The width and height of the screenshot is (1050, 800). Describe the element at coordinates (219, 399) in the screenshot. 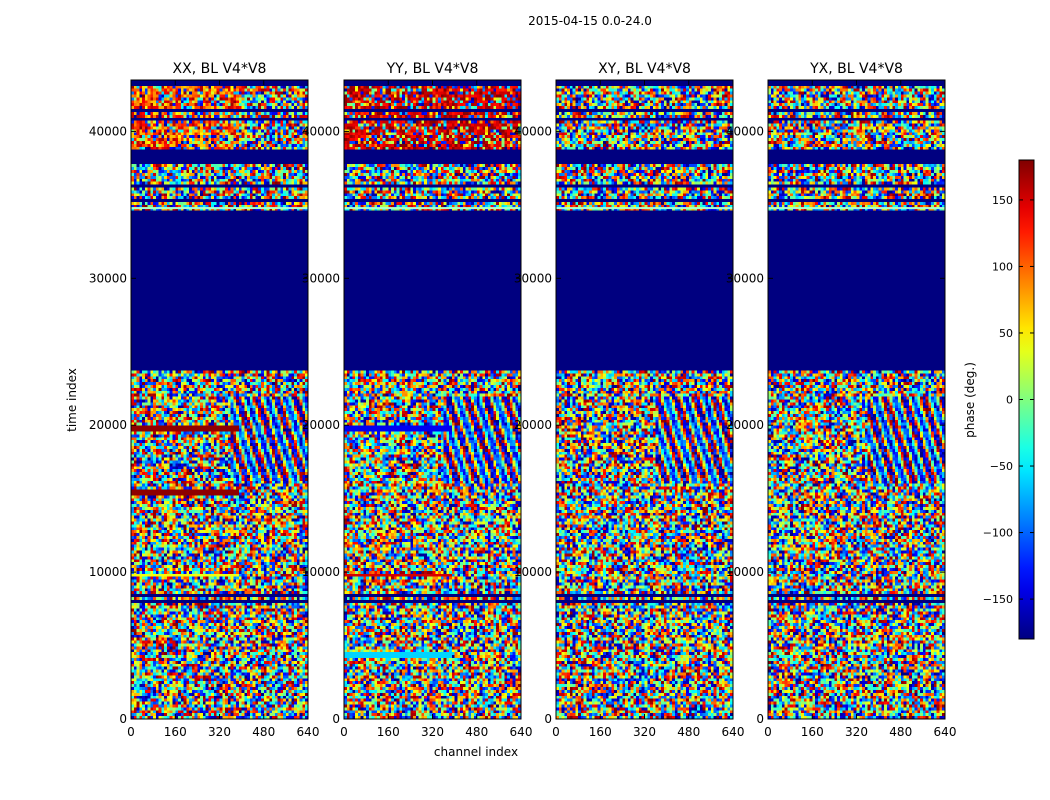

I see `heatmap-image-XX` at that location.